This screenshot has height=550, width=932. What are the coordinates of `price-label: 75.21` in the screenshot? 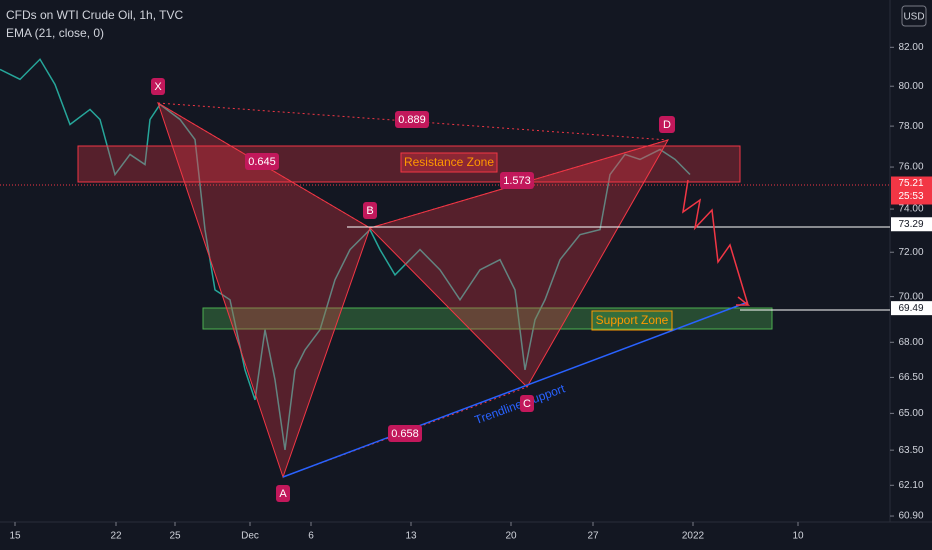 It's located at (910, 183).